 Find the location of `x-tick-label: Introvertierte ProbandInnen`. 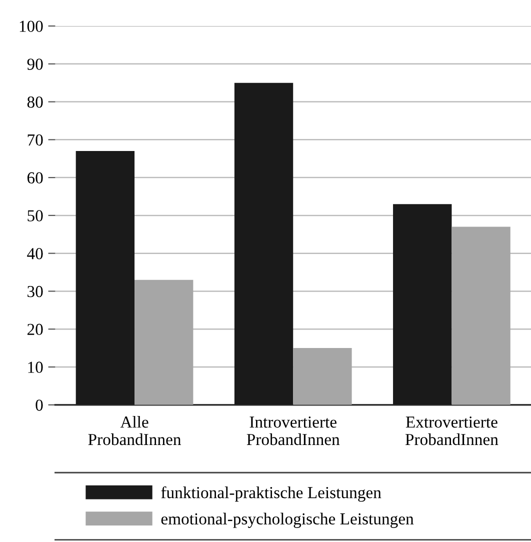

x-tick-label: Introvertierte ProbandInnen is located at coordinates (293, 431).